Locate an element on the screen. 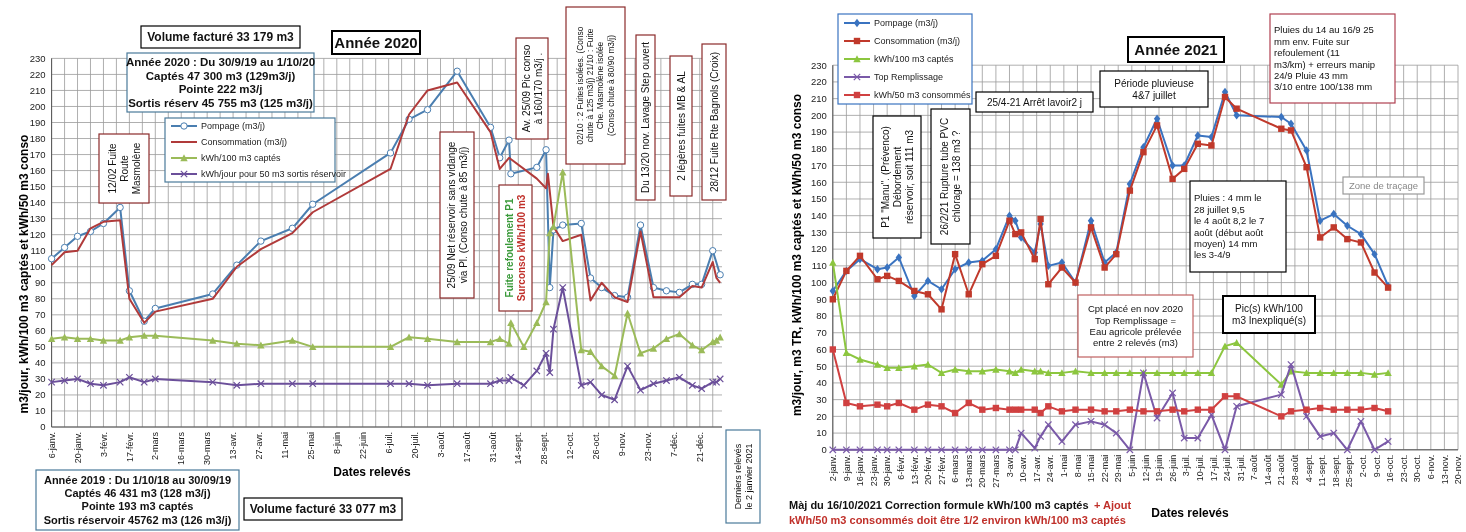 The width and height of the screenshot is (1466, 532). x-tick-label: 6-janv. is located at coordinates (51, 445).